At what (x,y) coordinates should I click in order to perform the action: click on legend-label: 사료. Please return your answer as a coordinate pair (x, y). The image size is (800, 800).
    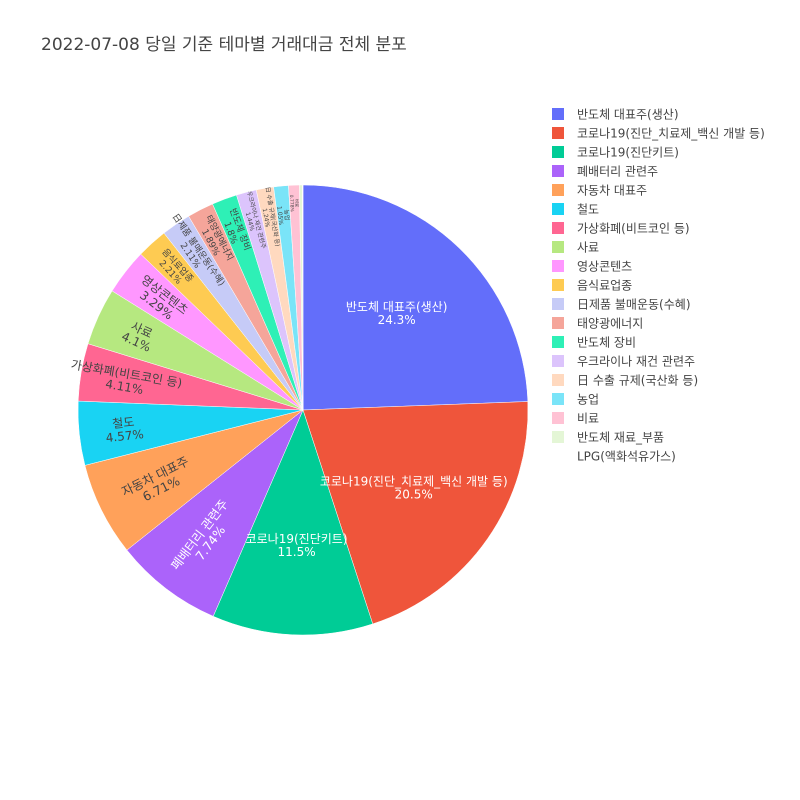
    Looking at the image, I should click on (588, 248).